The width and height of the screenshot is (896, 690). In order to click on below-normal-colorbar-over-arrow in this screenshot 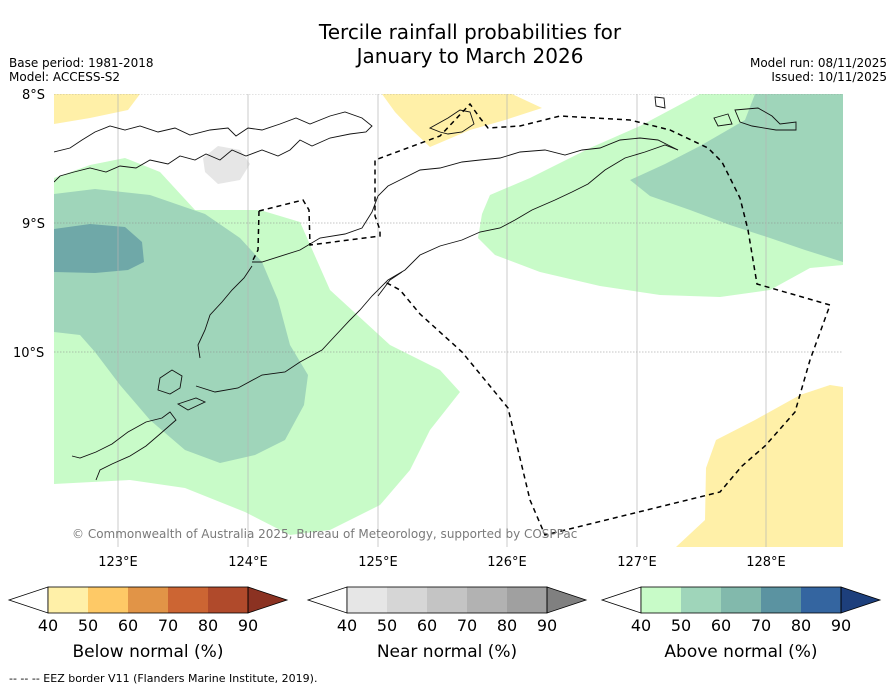, I will do `click(268, 600)`.